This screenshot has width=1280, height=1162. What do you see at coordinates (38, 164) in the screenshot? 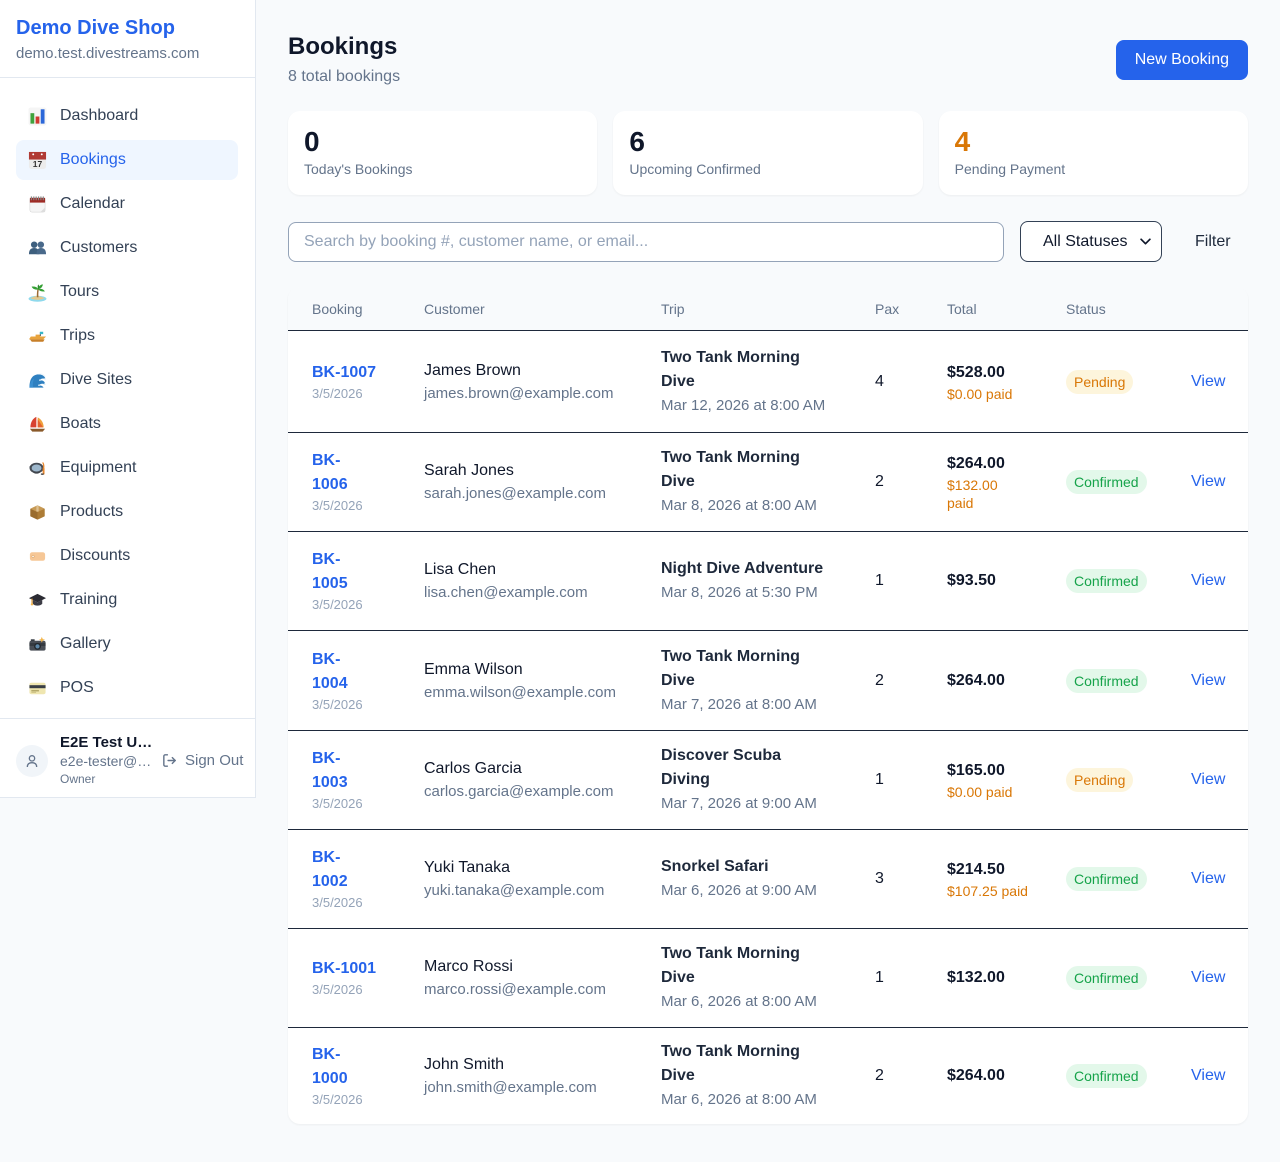
I see `svg-text: 17` at bounding box center [38, 164].